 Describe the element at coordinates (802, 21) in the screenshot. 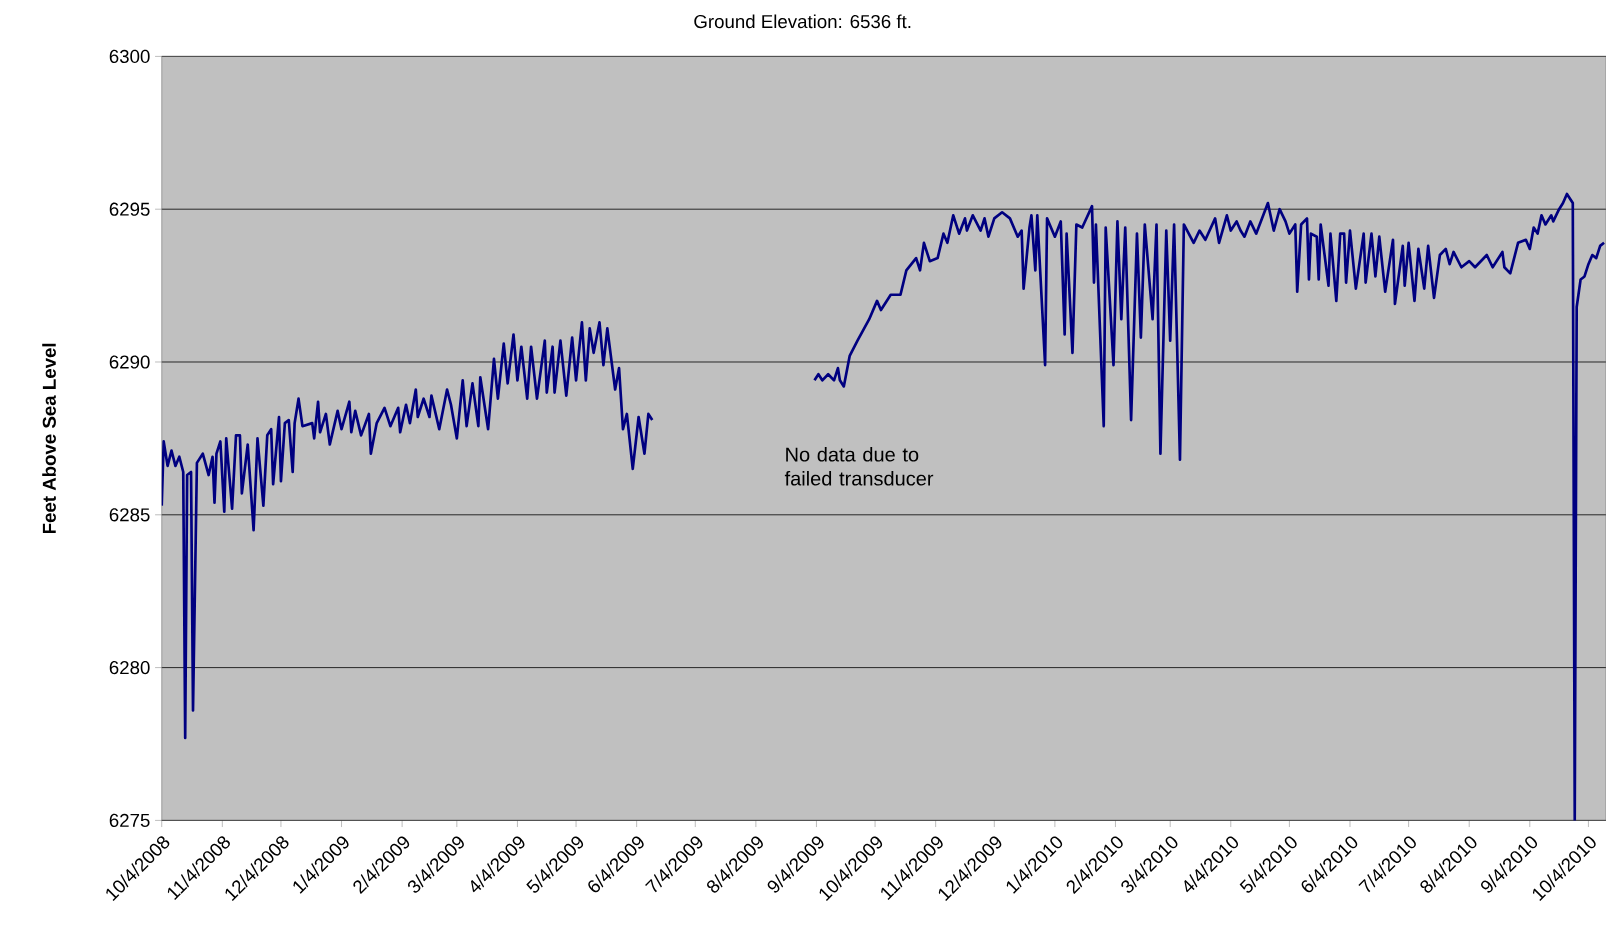

I see `chart-title: Ground Elevation: 6536 ft.` at that location.